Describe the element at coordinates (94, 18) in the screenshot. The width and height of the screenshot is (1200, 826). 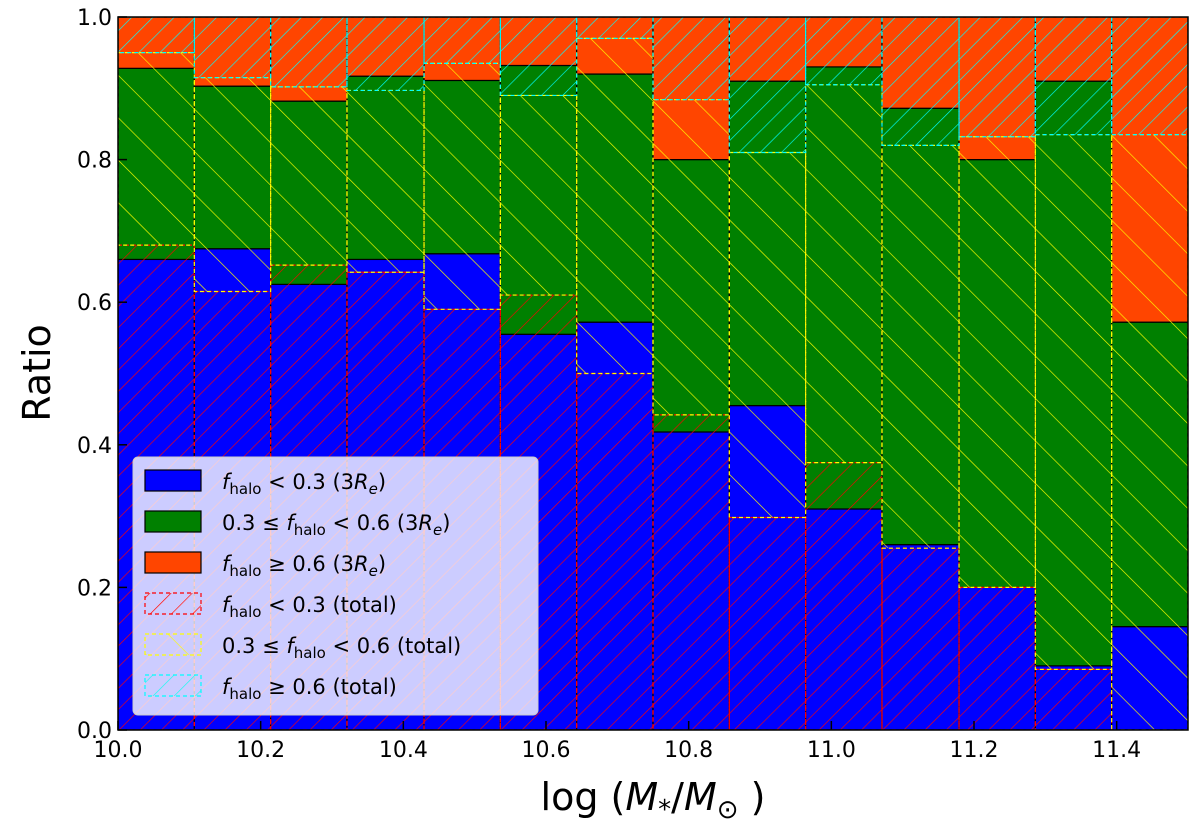
I see `y-tick-label-5: 1.0` at that location.